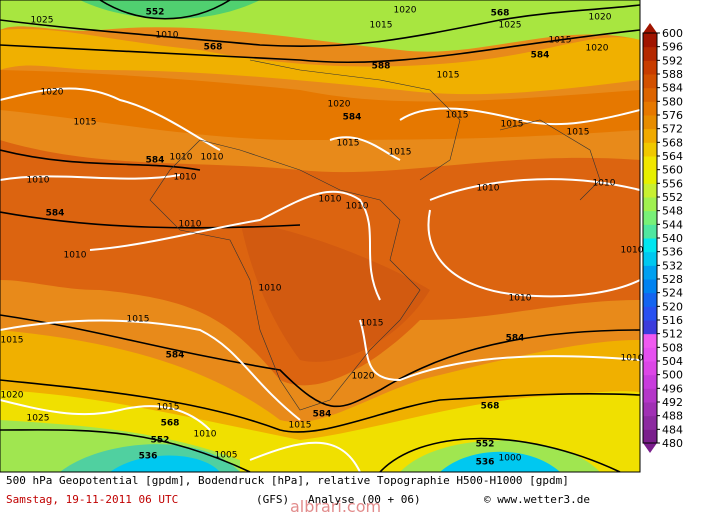 The height and width of the screenshot is (517, 704). Describe the element at coordinates (38, 419) in the screenshot. I see `contour-label: 1025` at that location.